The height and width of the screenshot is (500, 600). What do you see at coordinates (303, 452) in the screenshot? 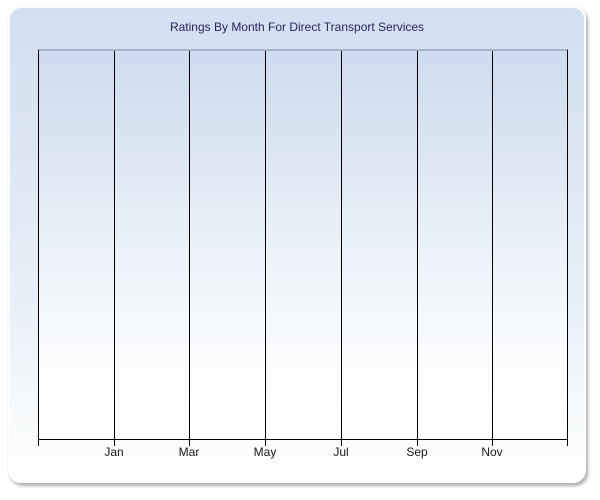
I see `x-axis-labels: Jan Mar May Jul Sep Nov` at bounding box center [303, 452].